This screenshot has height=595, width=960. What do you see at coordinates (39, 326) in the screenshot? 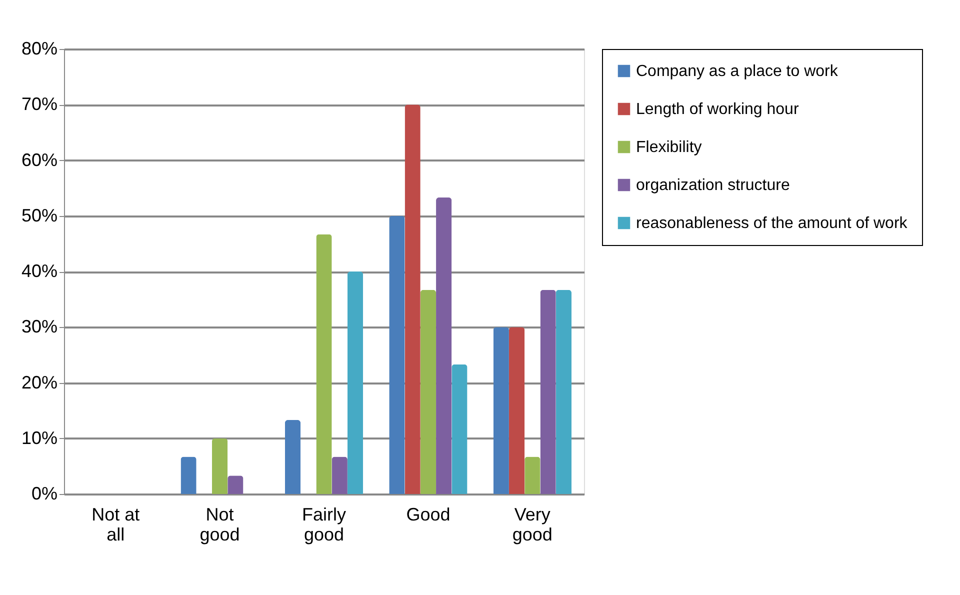
I see `y-tick-label: 30%` at bounding box center [39, 326].